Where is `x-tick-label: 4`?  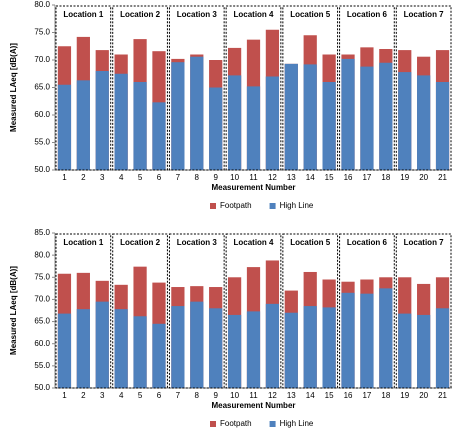
x-tick-label: 4 is located at coordinates (121, 177).